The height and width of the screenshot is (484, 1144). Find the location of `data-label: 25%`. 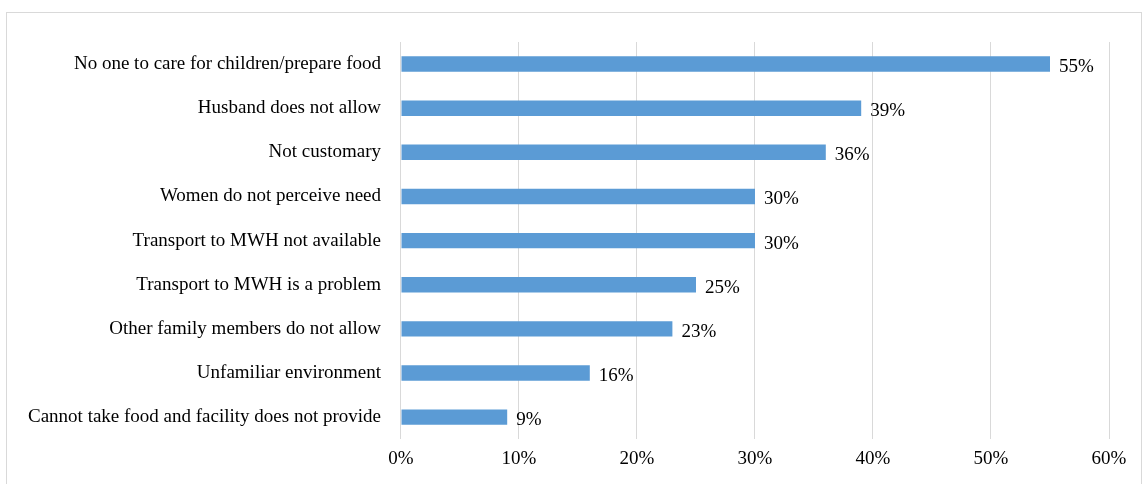

data-label: 25% is located at coordinates (722, 286).